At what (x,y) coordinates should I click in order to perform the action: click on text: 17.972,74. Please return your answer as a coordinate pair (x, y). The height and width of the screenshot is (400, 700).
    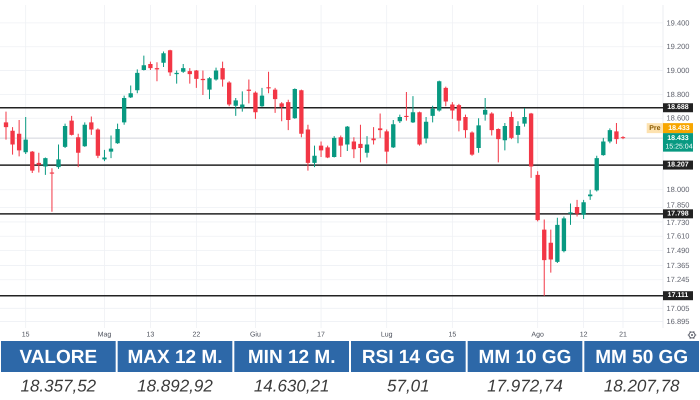
    Looking at the image, I should click on (525, 386).